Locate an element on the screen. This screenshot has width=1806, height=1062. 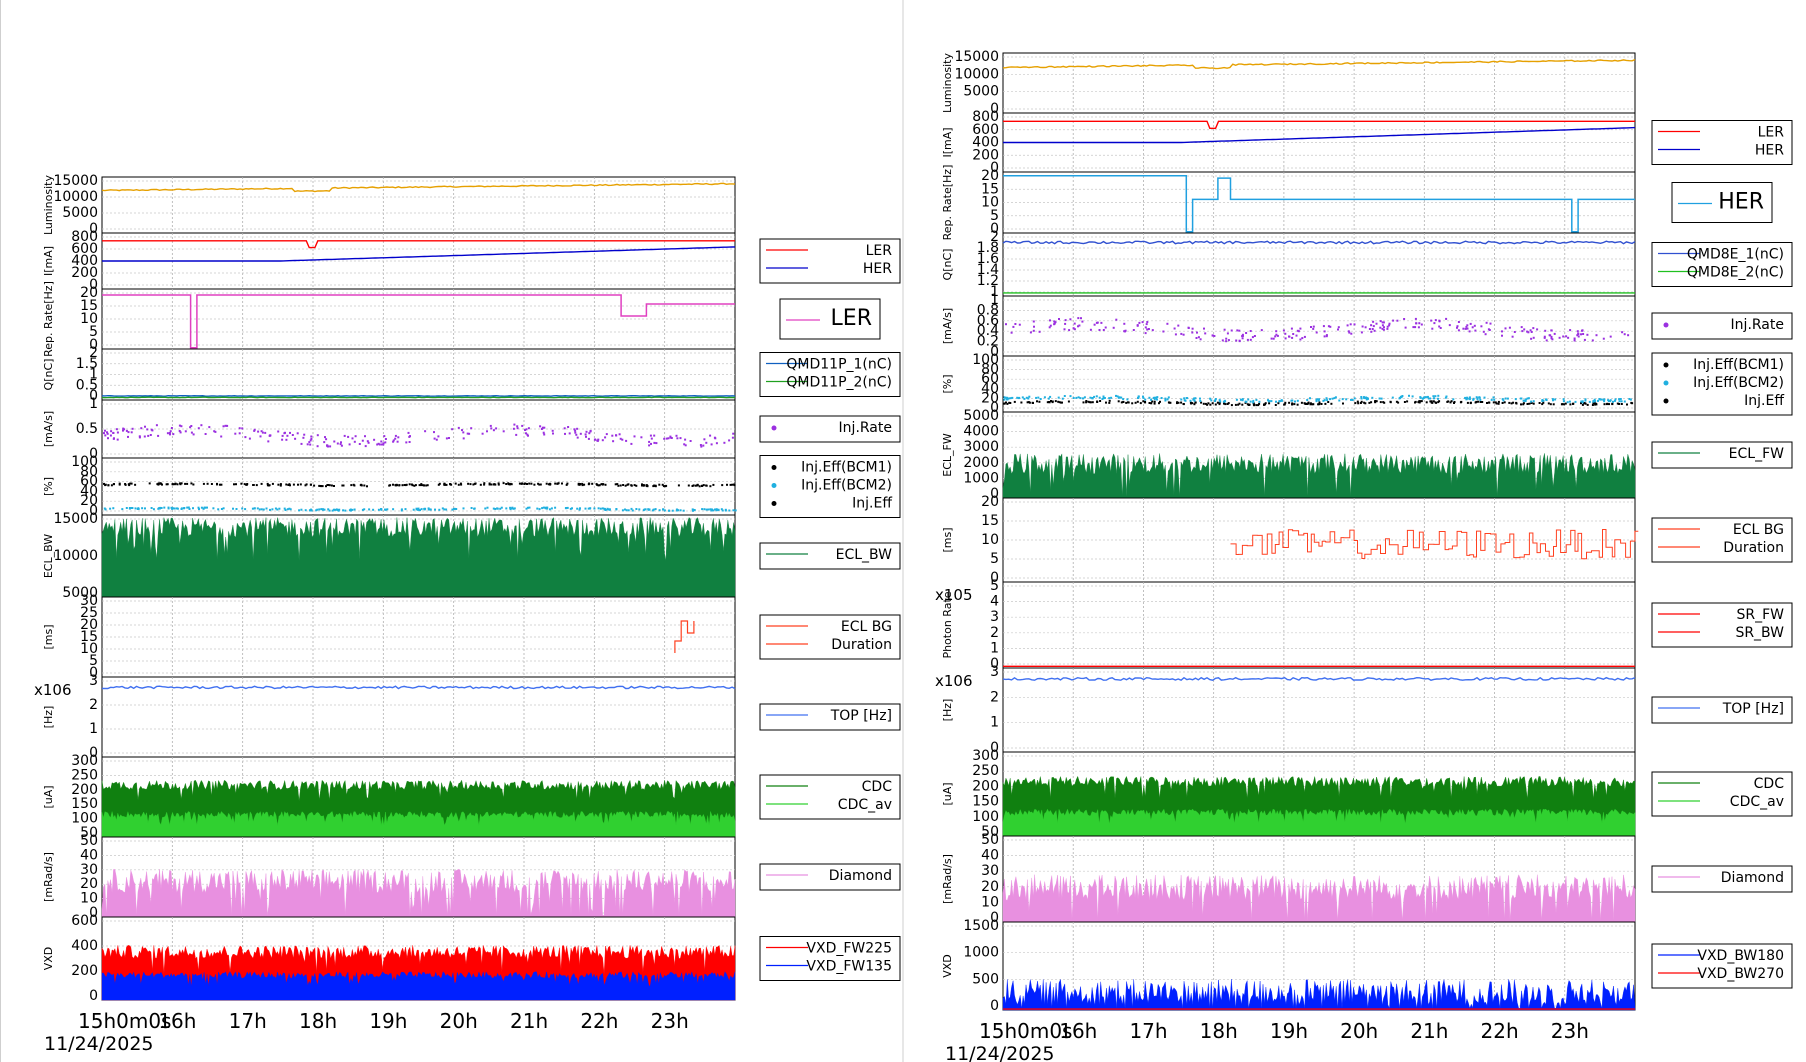
left-strip-6-legend-box is located at coordinates (830, 556).